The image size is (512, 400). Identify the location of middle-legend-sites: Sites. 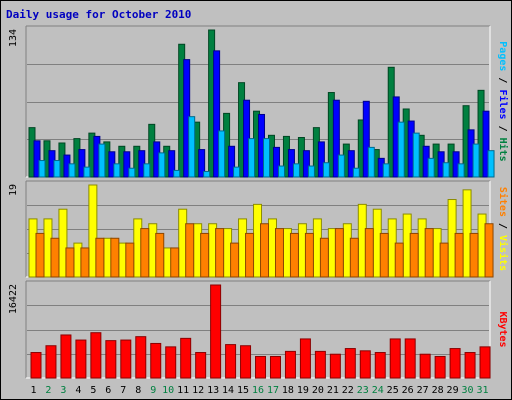
(503, 202).